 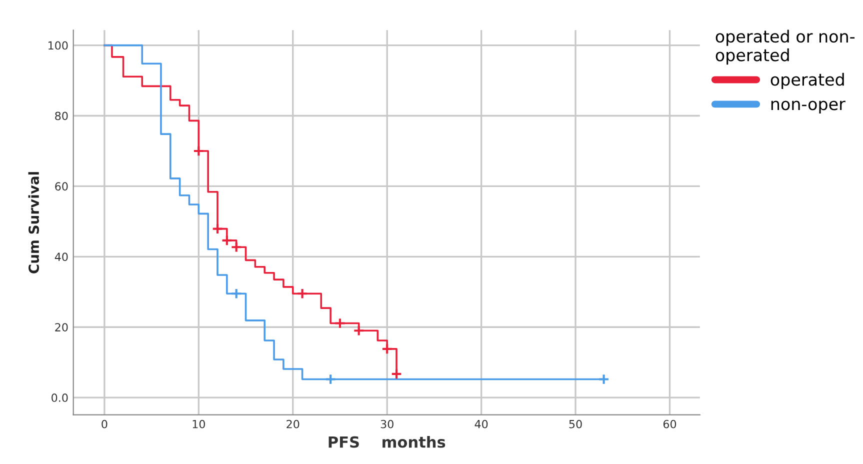 What do you see at coordinates (575, 424) in the screenshot?
I see `x-tick-label: 50` at bounding box center [575, 424].